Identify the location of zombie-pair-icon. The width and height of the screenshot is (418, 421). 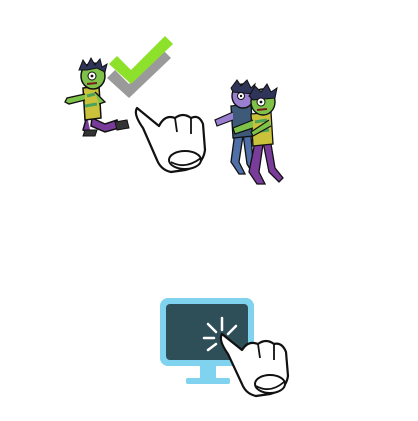
(249, 132).